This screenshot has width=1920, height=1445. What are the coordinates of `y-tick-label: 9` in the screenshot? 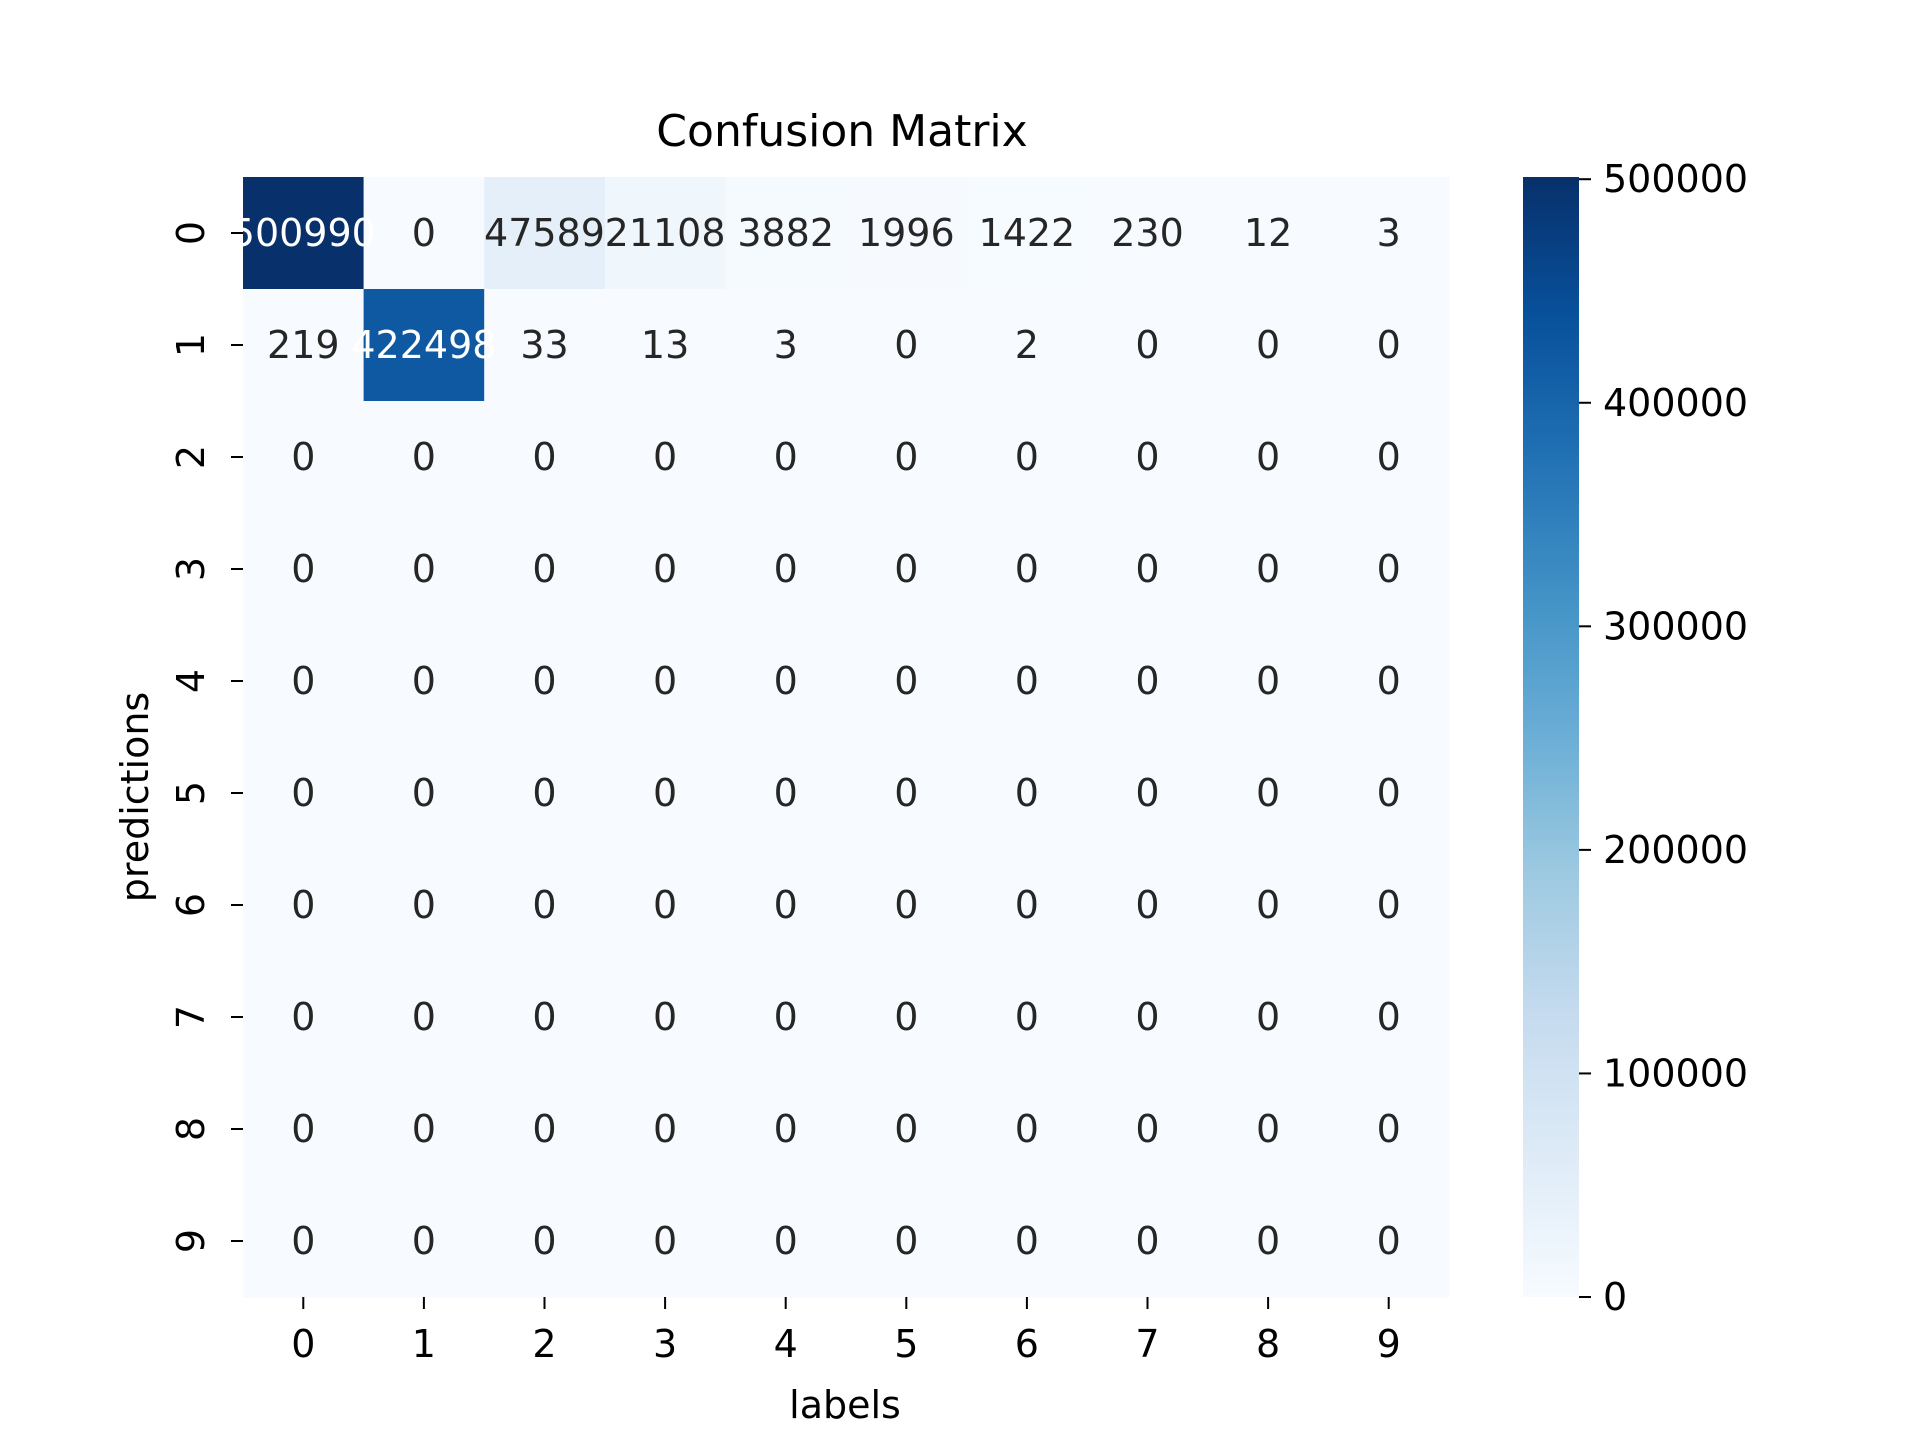 It's located at (191, 1241).